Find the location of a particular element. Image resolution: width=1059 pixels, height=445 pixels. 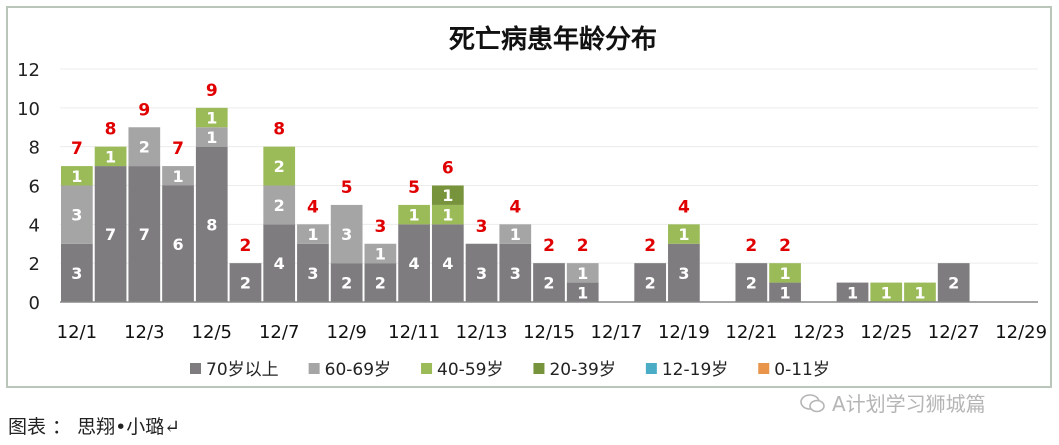

x-tick-label: 12/11 is located at coordinates (414, 332).